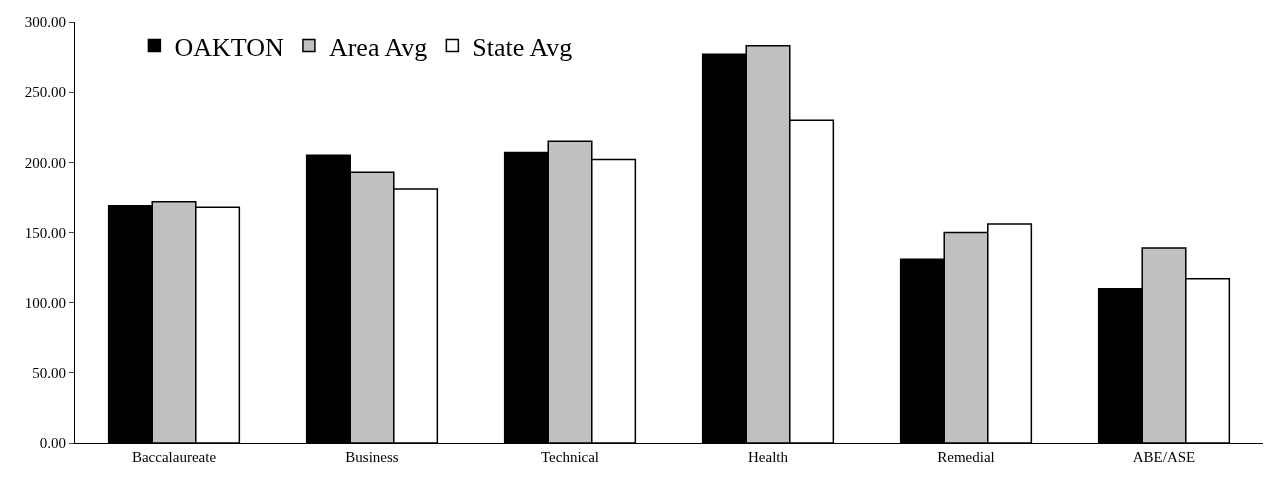  Describe the element at coordinates (45, 22) in the screenshot. I see `y-tick-label: 300.00` at that location.